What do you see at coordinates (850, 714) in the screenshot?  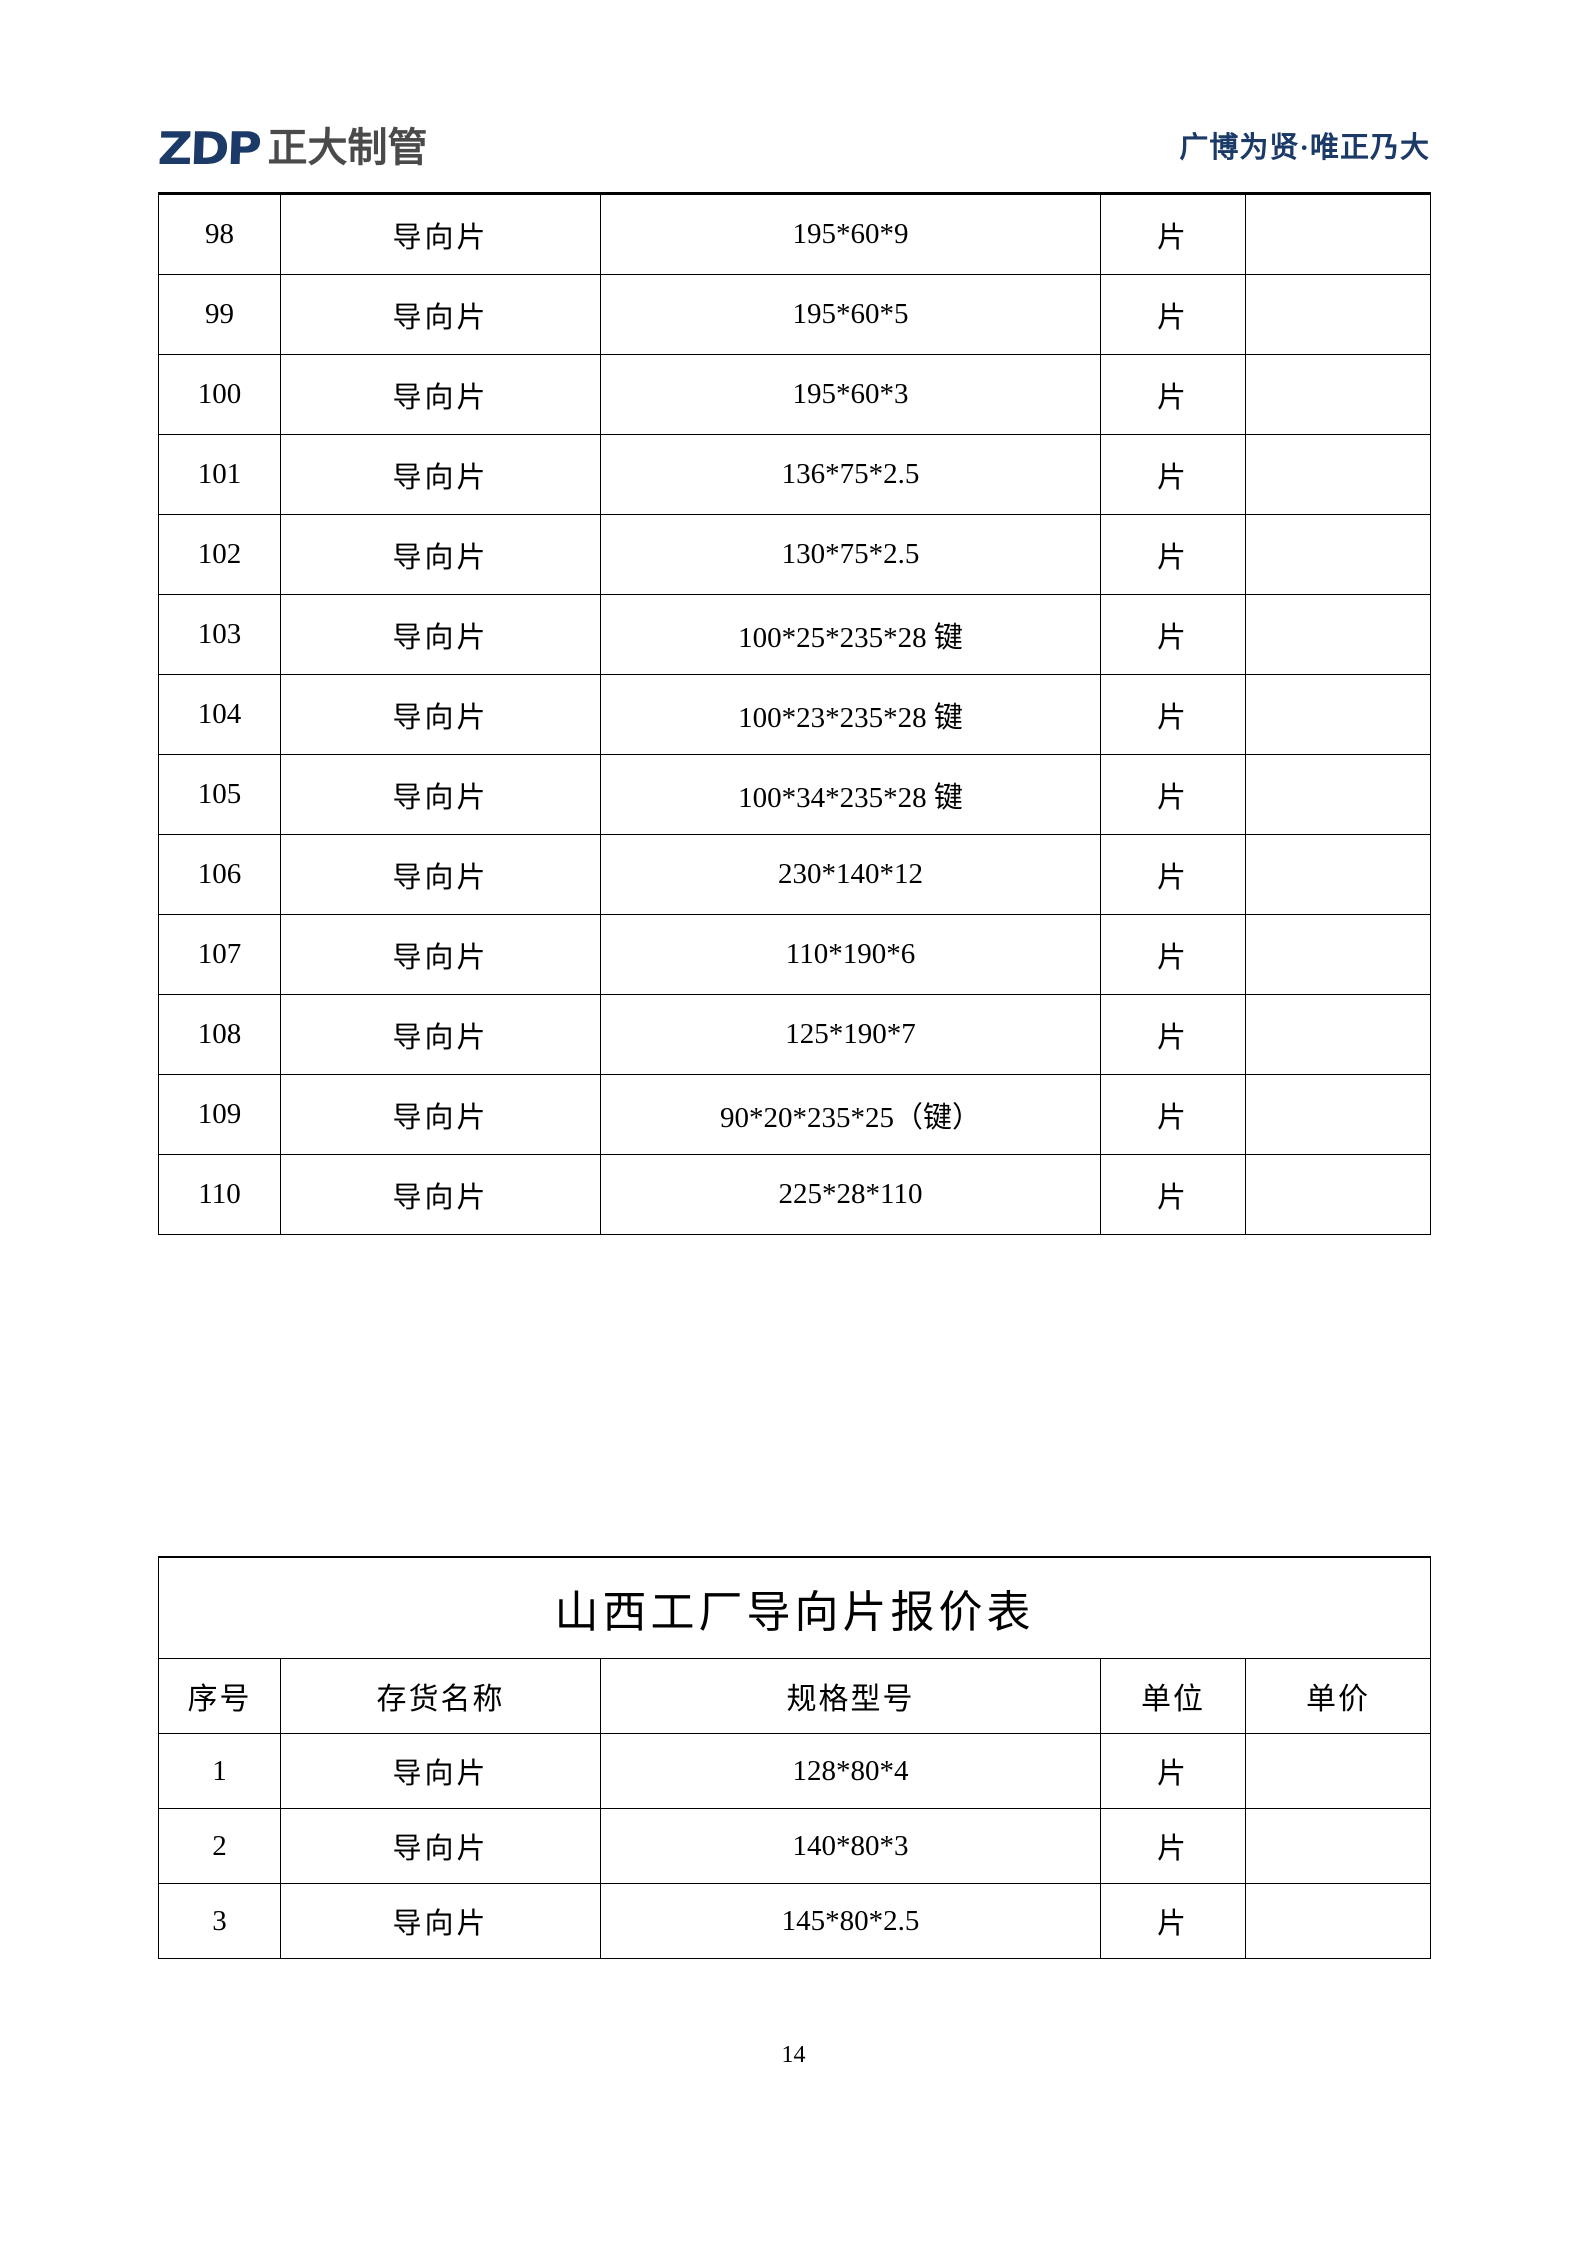 I see `cell-spec: 100*23*235*28 键` at bounding box center [850, 714].